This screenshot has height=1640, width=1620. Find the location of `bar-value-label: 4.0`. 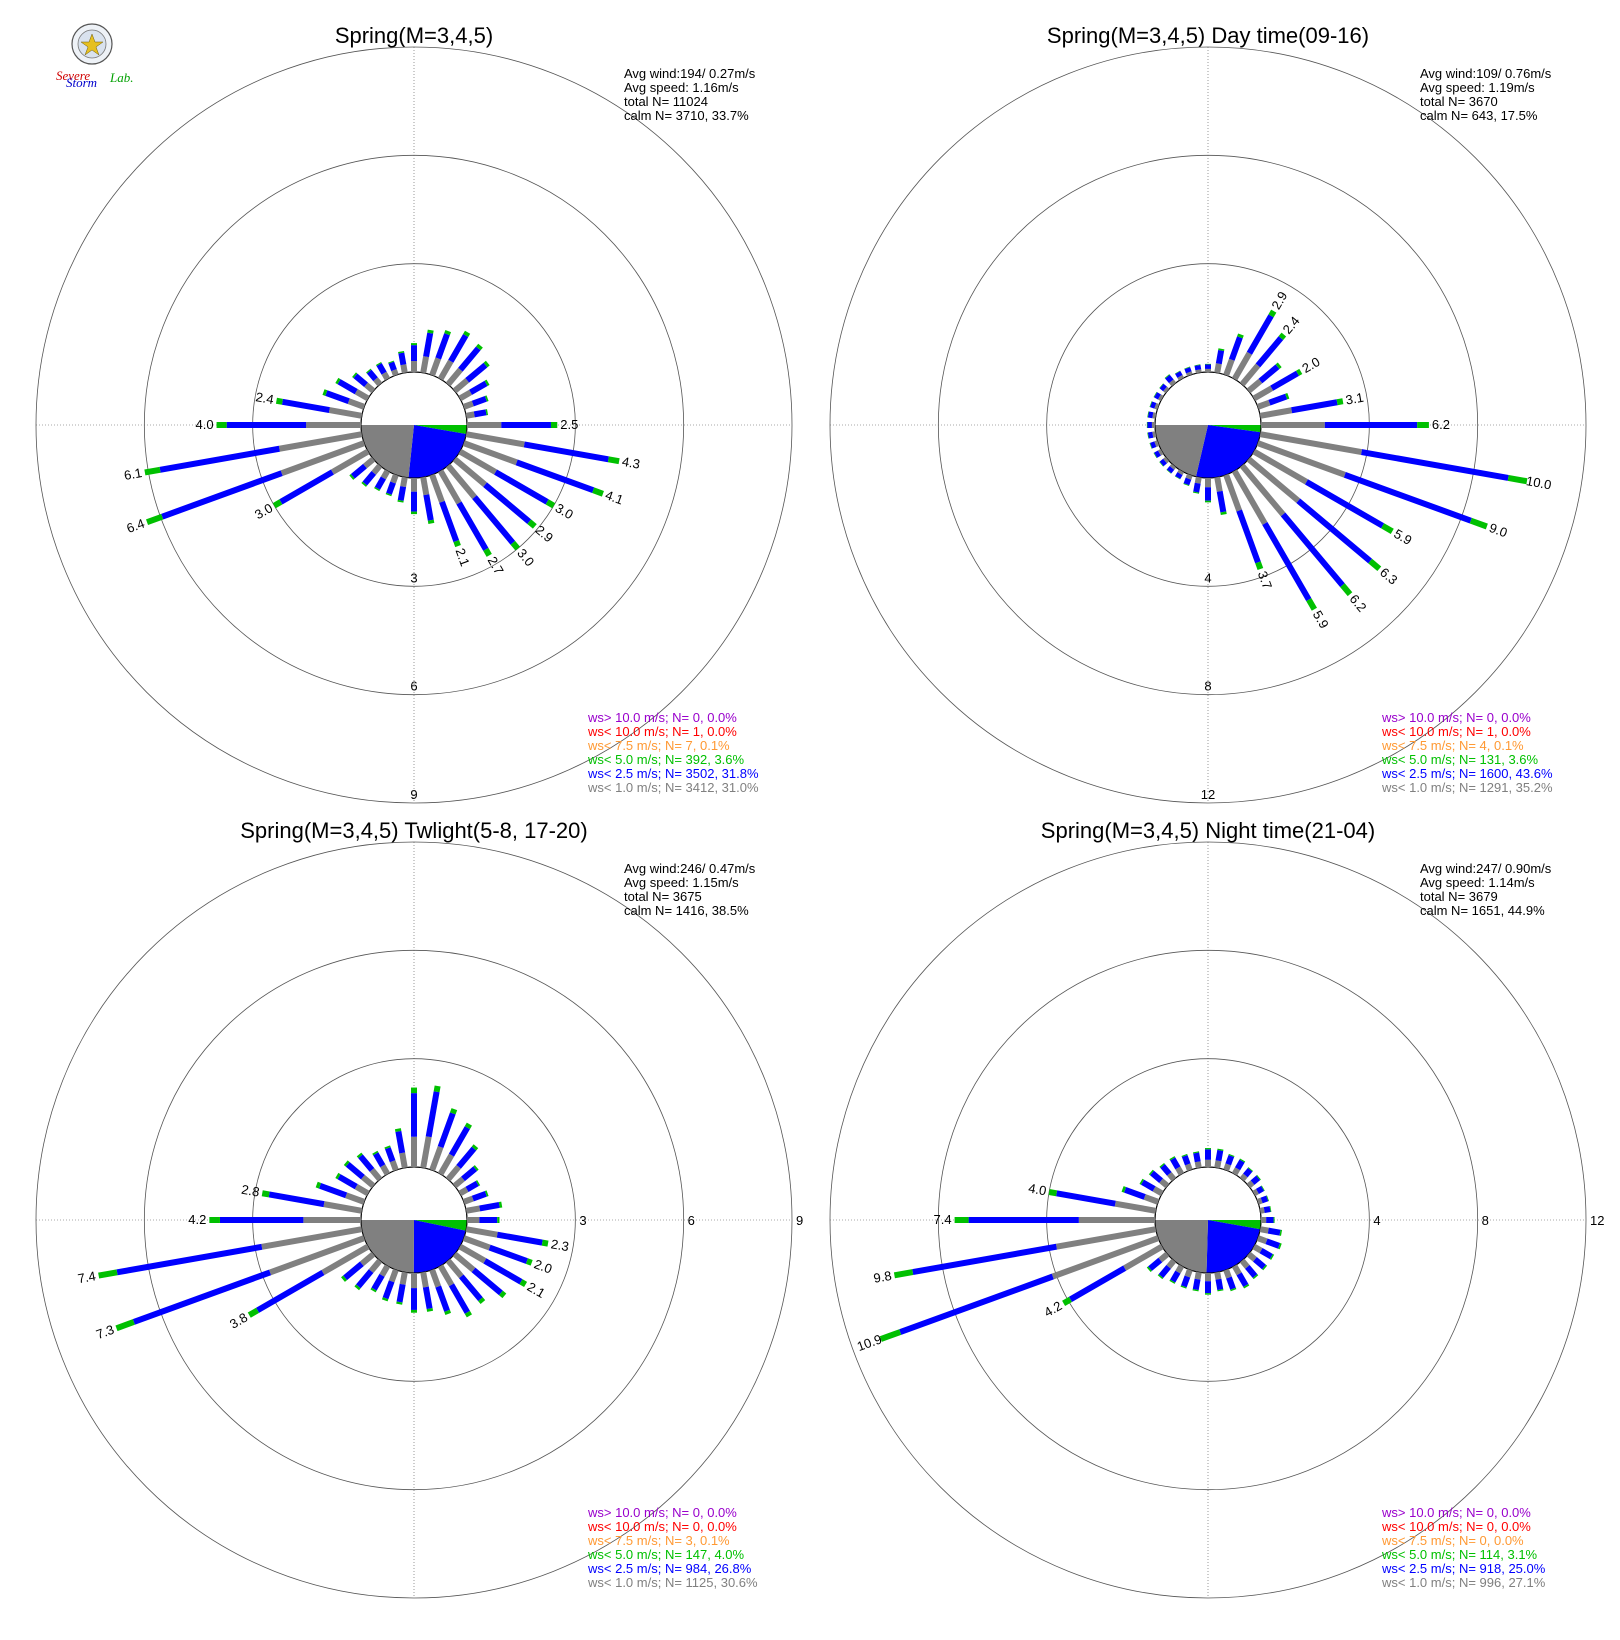

bar-value-label: 4.0 is located at coordinates (1037, 1189).